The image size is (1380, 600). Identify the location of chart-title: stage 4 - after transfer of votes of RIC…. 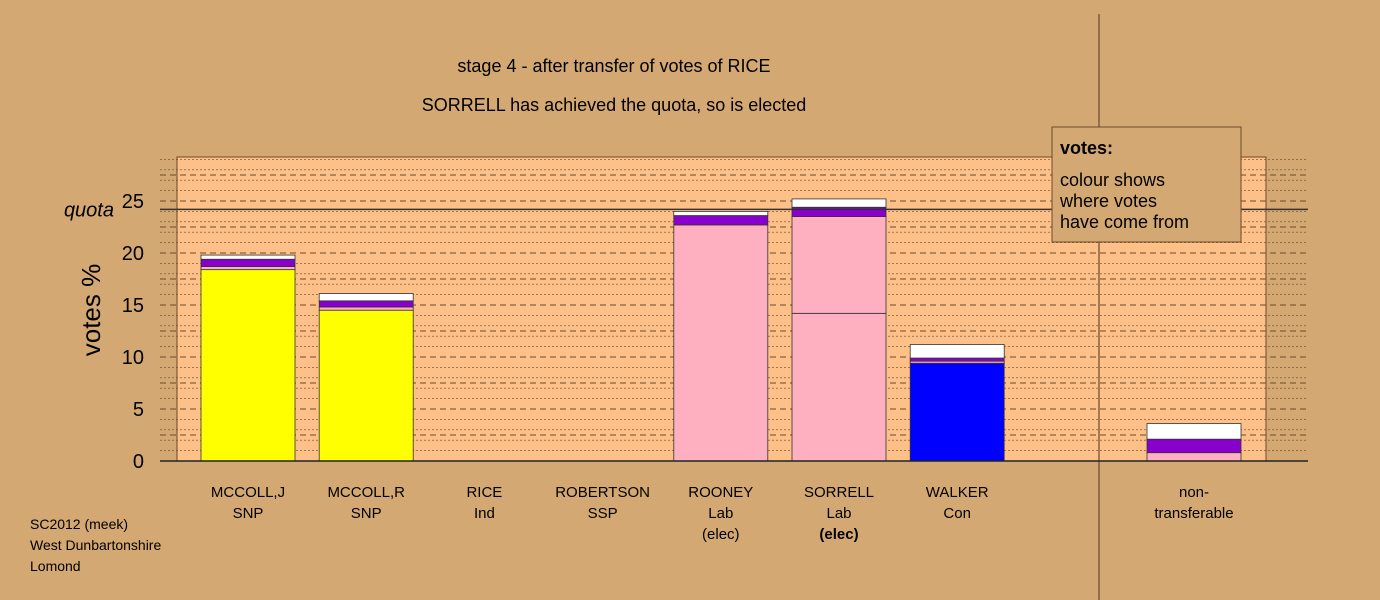
(613, 66).